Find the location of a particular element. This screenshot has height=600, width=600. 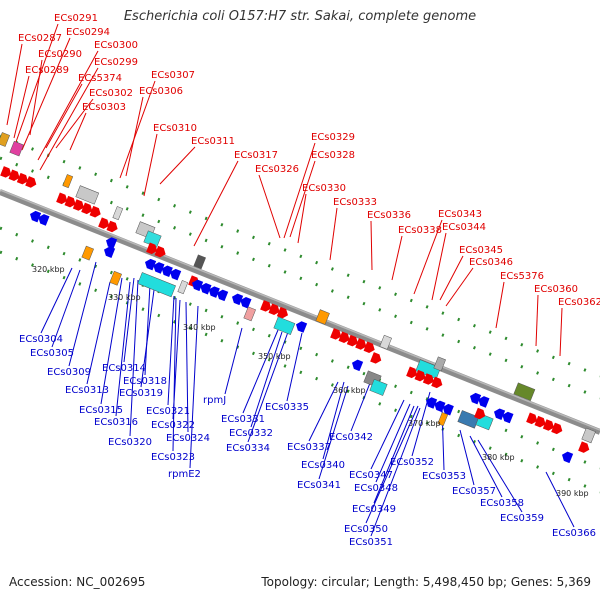

gene-label-forward: ECs0317 is located at coordinates (256, 155).